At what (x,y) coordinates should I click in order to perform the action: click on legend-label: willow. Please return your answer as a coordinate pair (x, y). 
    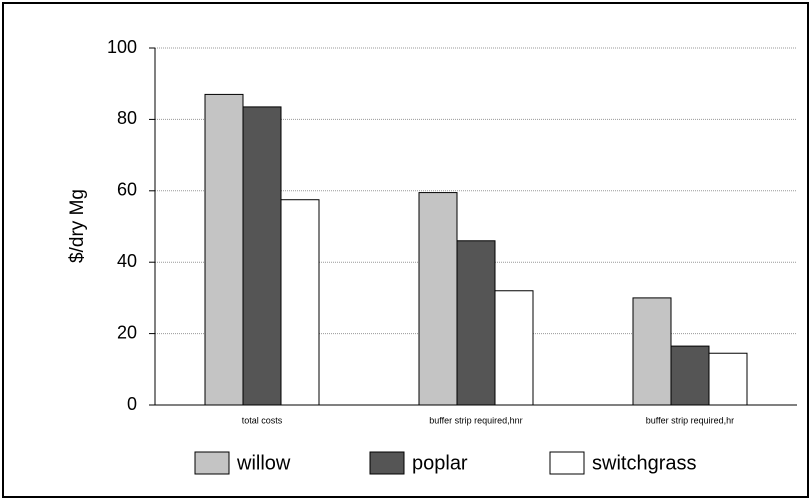
    Looking at the image, I should click on (263, 463).